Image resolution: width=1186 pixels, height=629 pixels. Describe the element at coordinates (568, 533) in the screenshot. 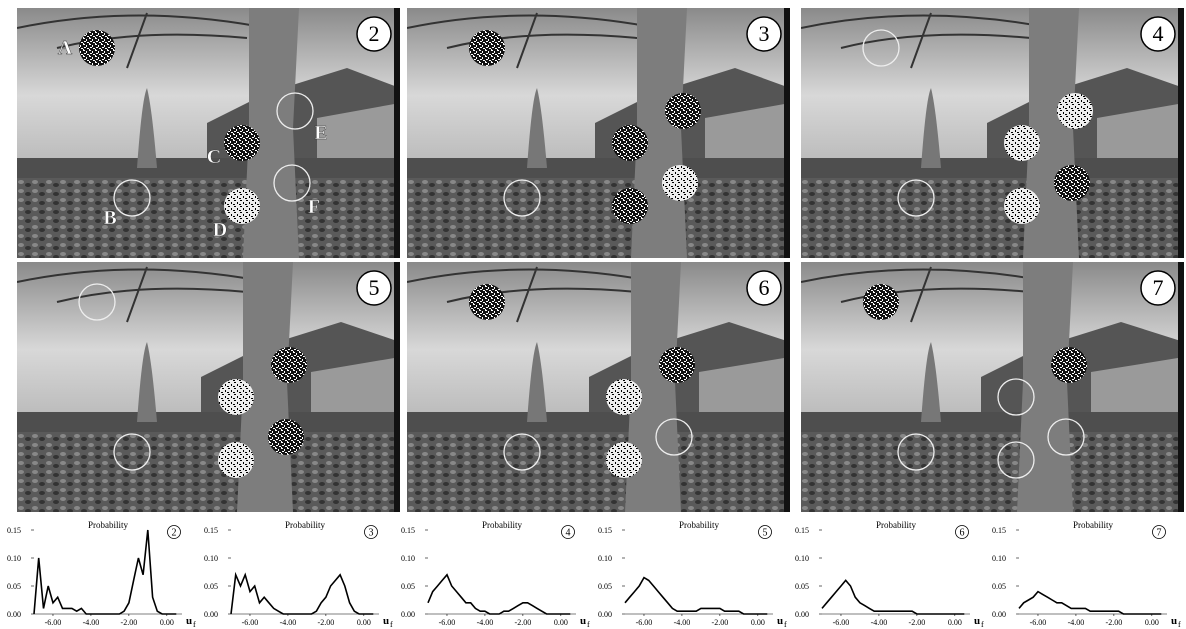

I see `panel-number: 4` at that location.